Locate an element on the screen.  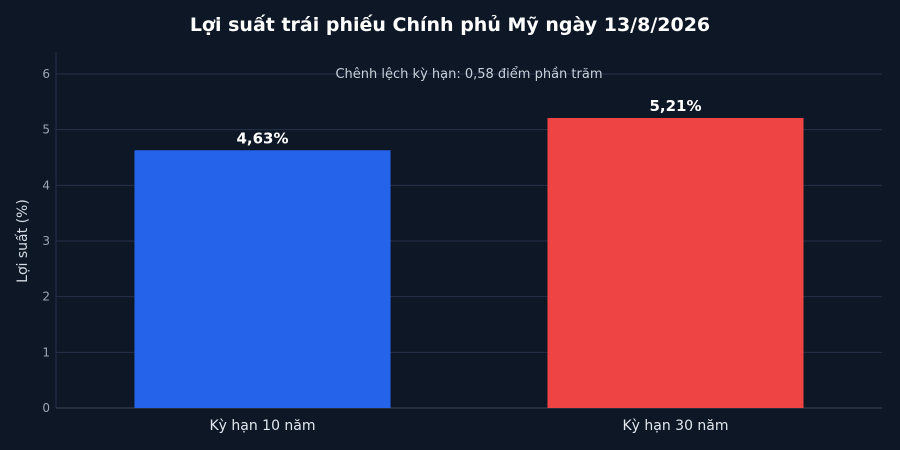
y-tick-label: 6 is located at coordinates (46, 74).